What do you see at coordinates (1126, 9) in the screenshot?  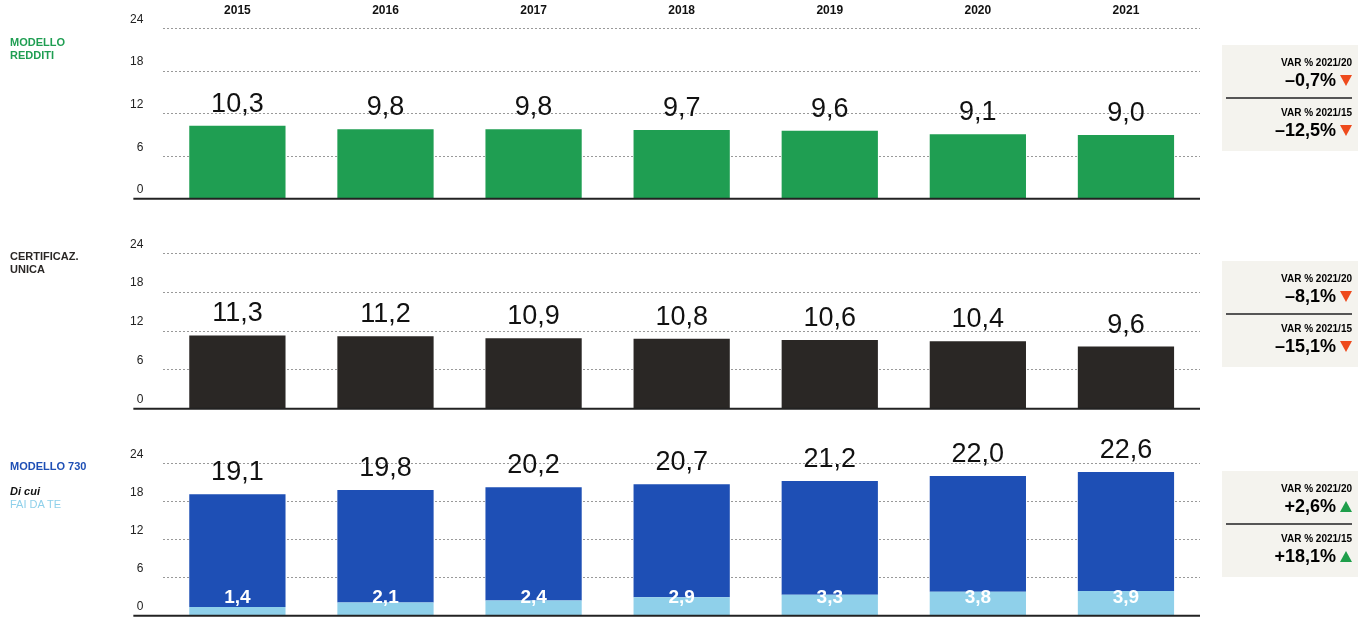 I see `x-tick-label: 2021` at bounding box center [1126, 9].